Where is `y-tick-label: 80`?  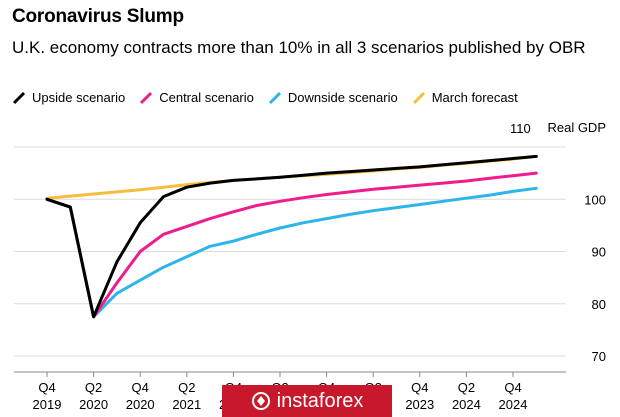
y-tick-label: 80 is located at coordinates (599, 304).